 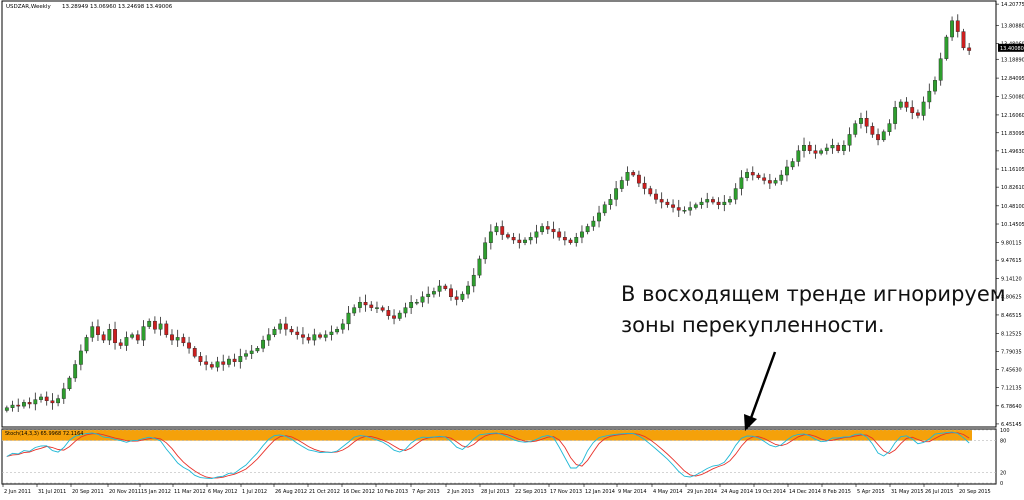 What do you see at coordinates (753, 325) in the screenshot?
I see `annotation-line-2: зоны перекупленности.` at bounding box center [753, 325].